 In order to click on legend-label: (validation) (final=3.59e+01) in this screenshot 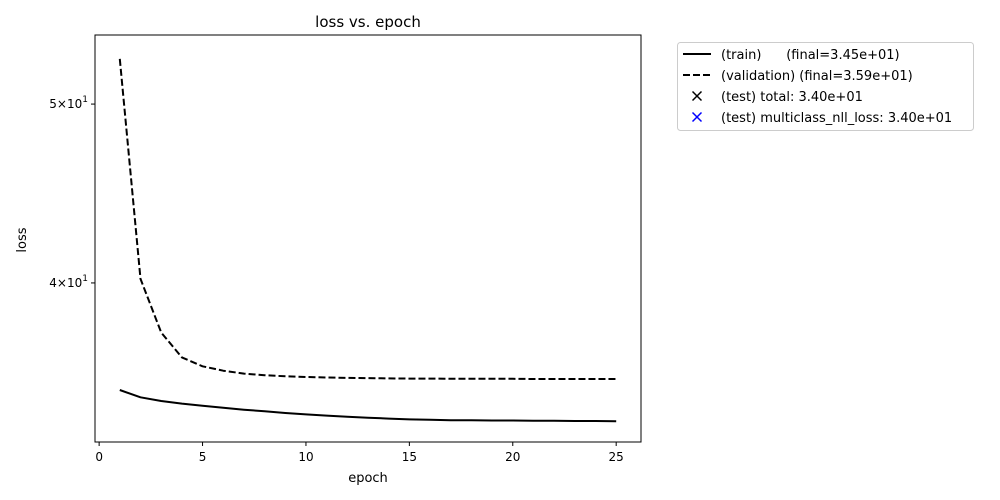, I will do `click(817, 76)`.